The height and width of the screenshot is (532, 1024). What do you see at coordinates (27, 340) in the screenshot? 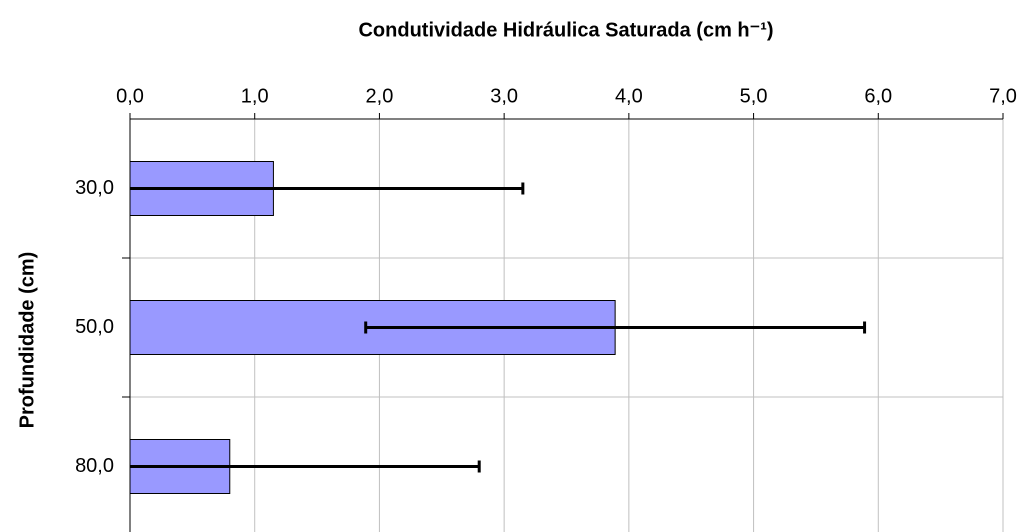
I see `y-axis-label: Profundidade (cm)` at bounding box center [27, 340].